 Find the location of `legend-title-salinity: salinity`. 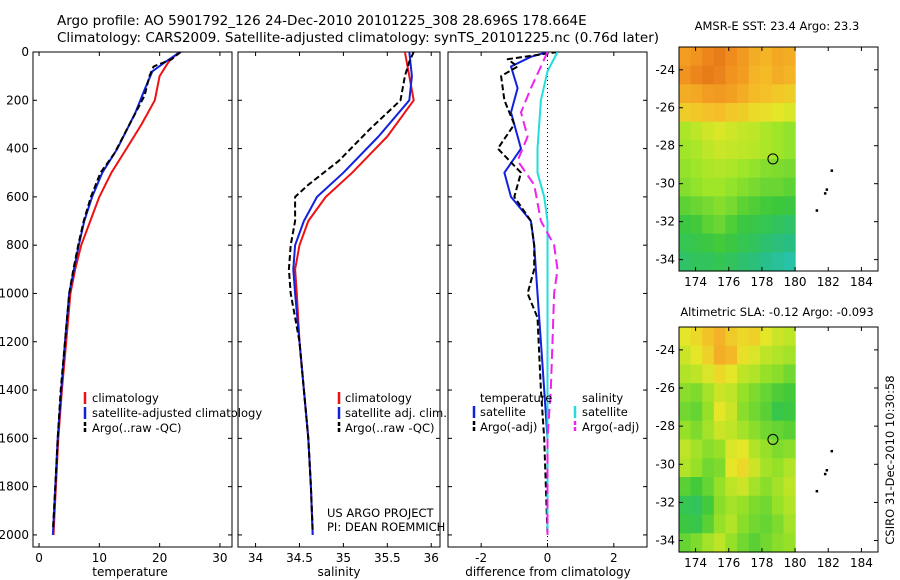

legend-title-salinity: salinity is located at coordinates (602, 398).